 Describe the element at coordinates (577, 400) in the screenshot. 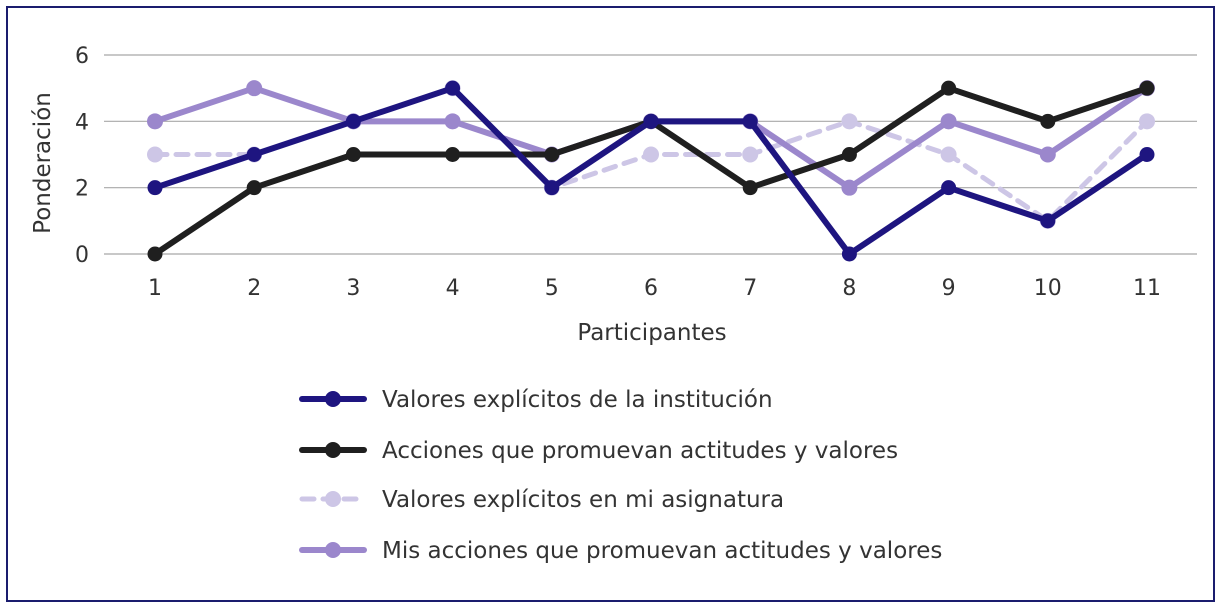

I see `legend-label: Valores explícitos de la institución` at that location.